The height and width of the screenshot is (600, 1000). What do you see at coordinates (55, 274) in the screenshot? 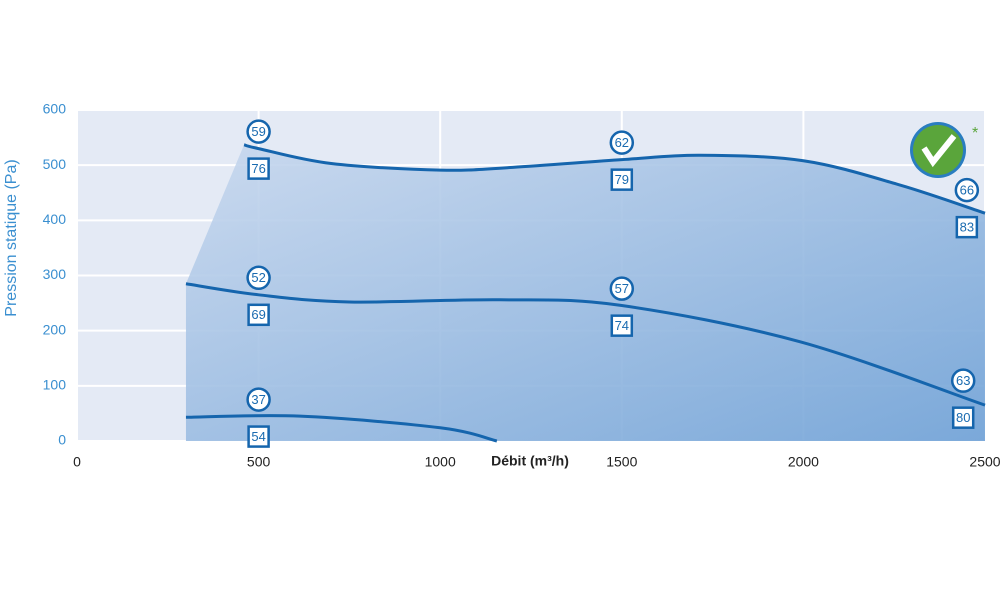
I see `y-tick-label: 300` at bounding box center [55, 274].